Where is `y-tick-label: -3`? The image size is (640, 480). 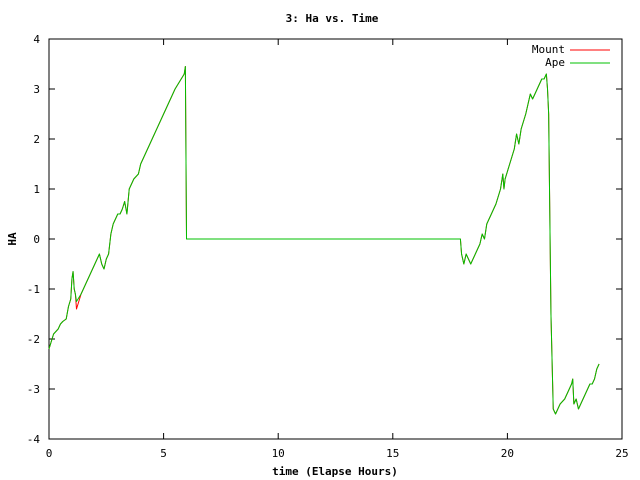
y-tick-label: -3 is located at coordinates (33, 389).